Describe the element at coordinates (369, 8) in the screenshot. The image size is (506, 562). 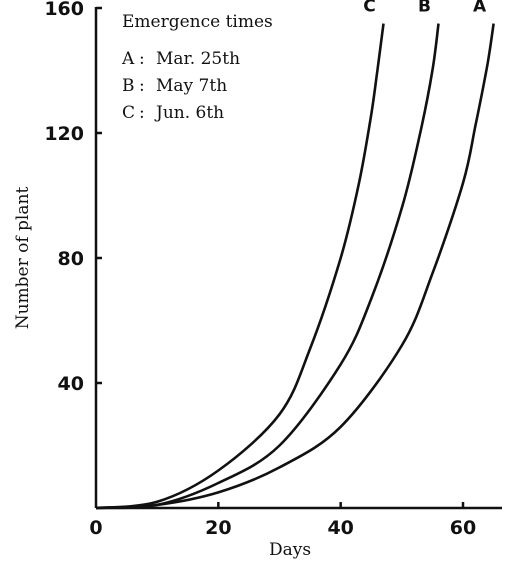
I see `series-c-label: C` at that location.